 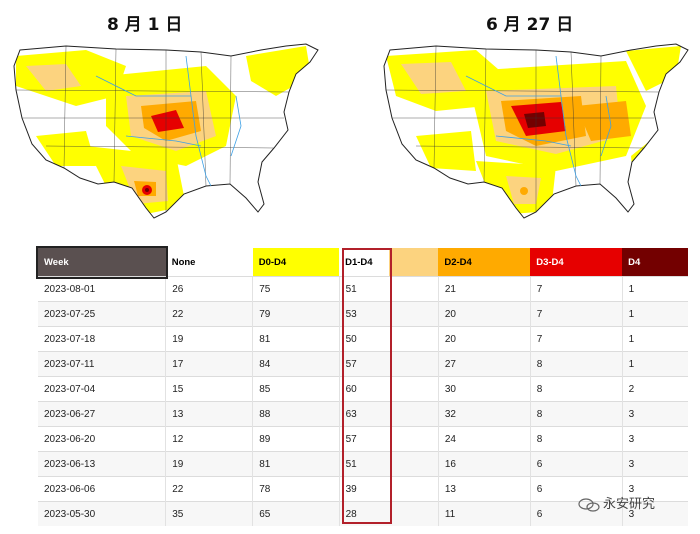 I want to click on right-map-title: 6 月 27 日, so click(x=530, y=25).